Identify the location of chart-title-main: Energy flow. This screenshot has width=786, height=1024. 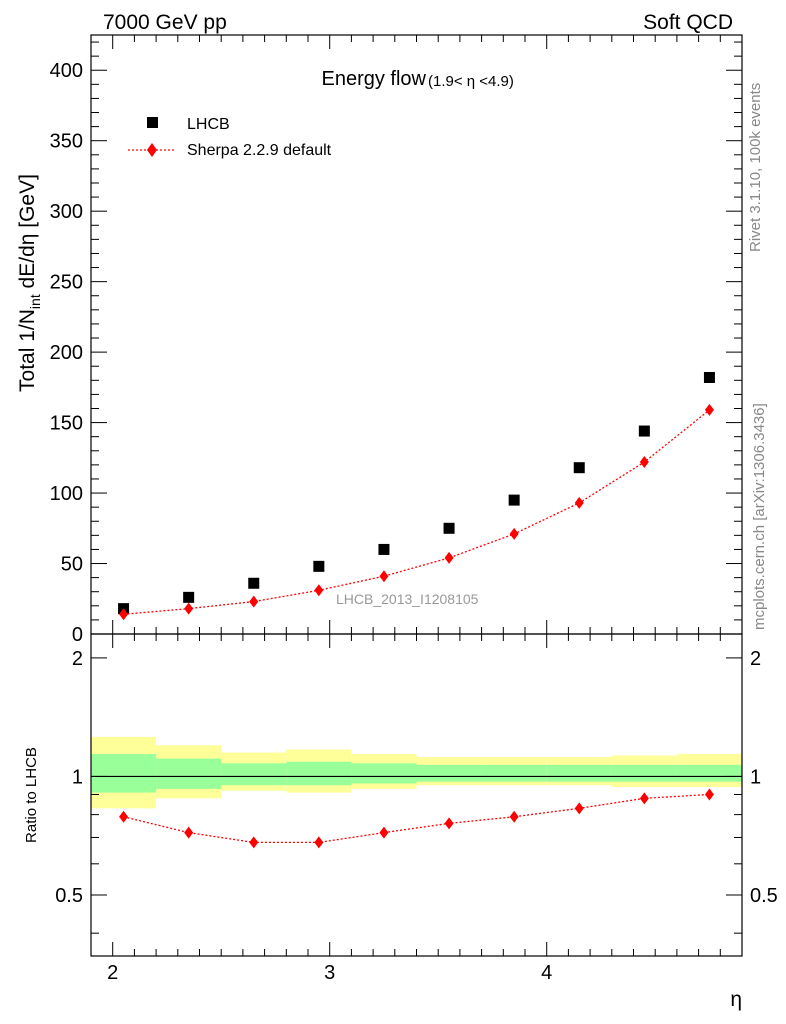
(374, 79).